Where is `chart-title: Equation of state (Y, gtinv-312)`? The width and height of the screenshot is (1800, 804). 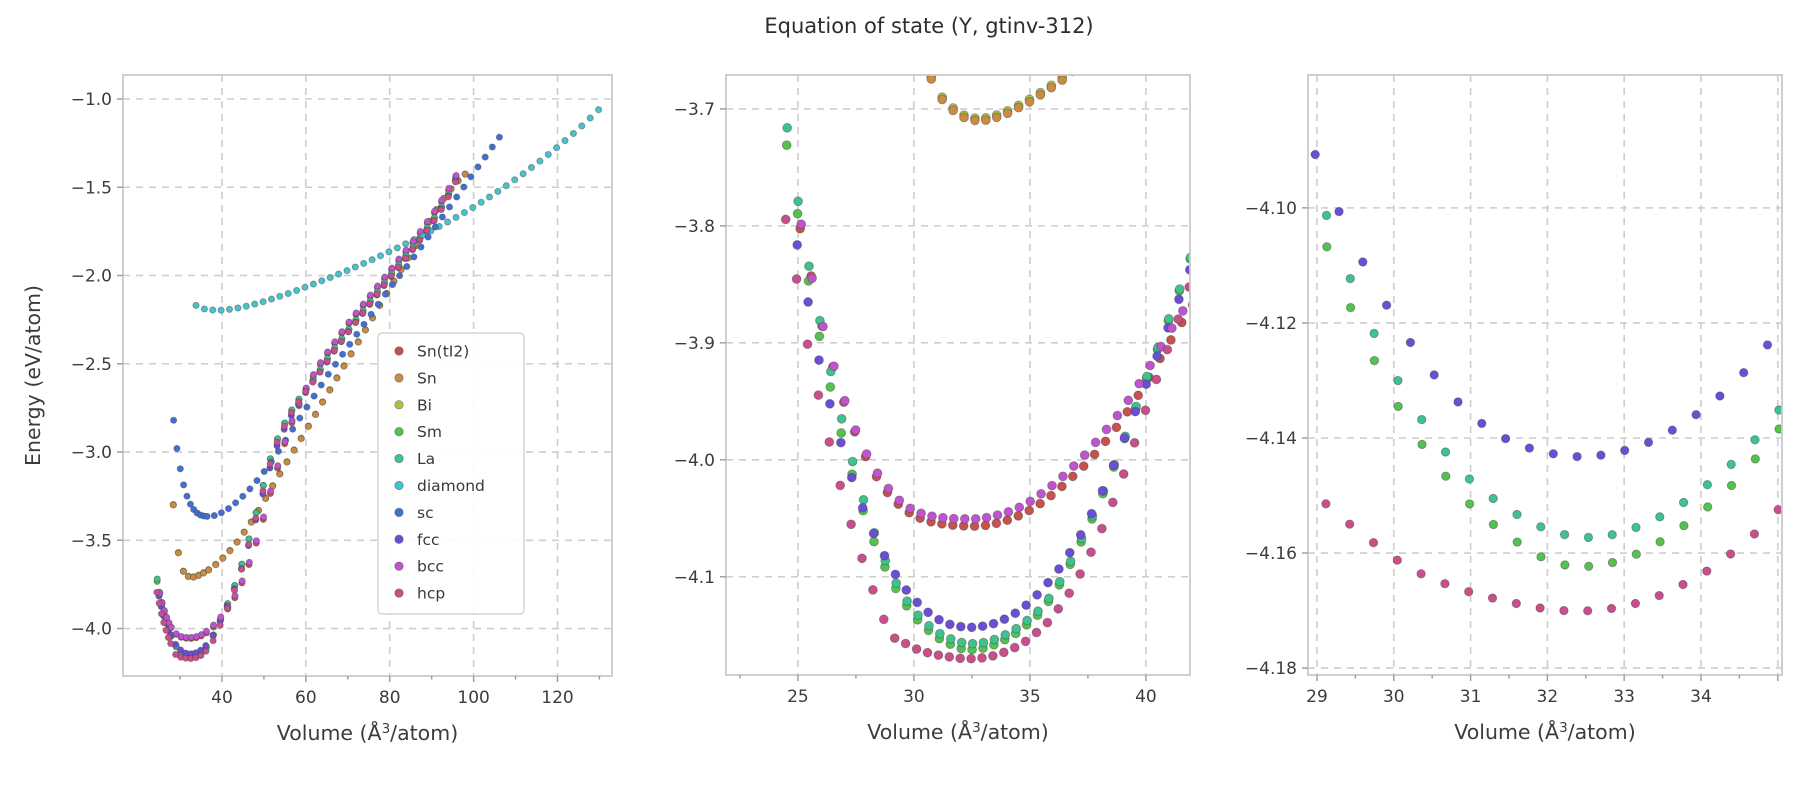 chart-title: Equation of state (Y, gtinv-312) is located at coordinates (928, 26).